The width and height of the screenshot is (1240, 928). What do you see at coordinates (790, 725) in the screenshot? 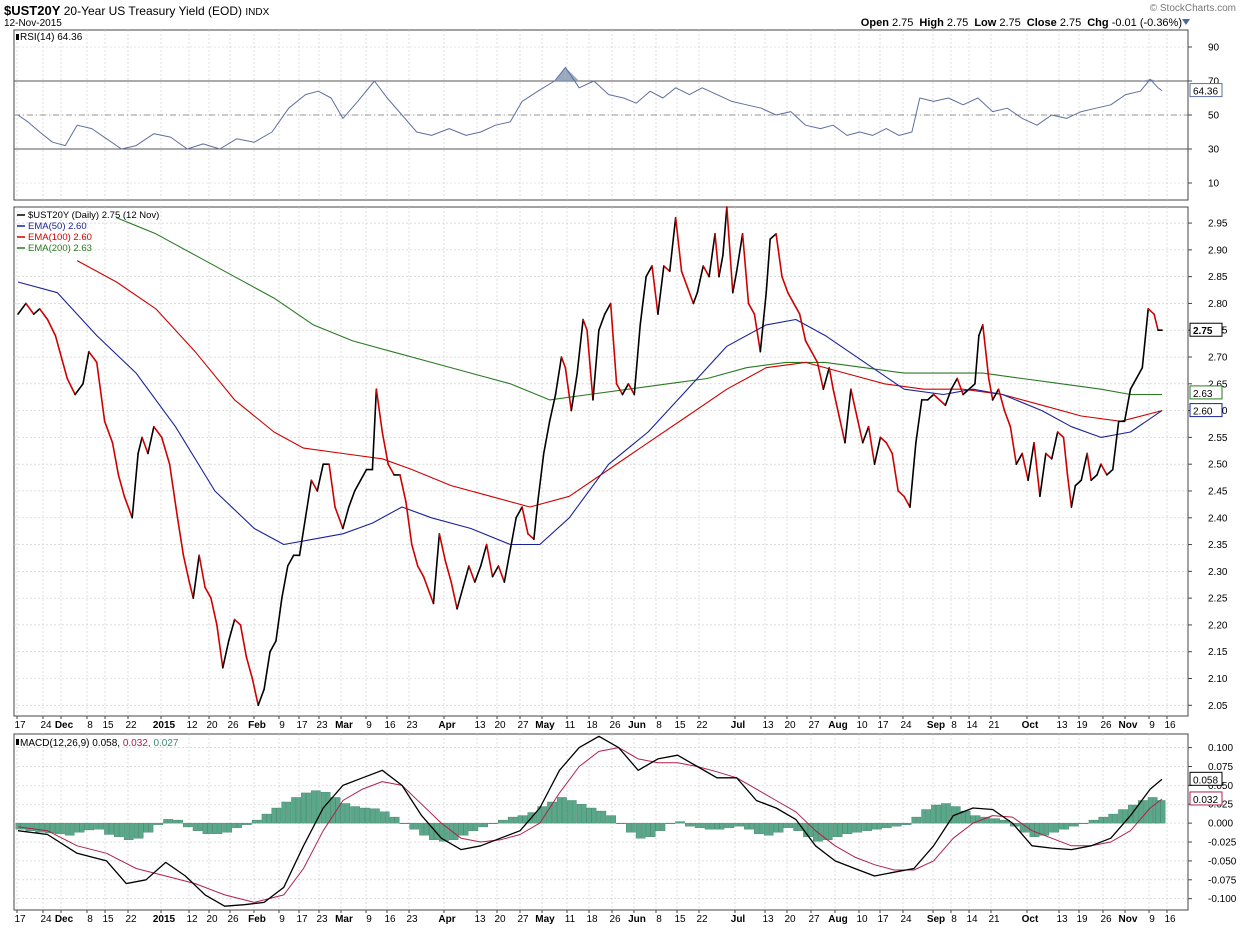
I see `price-x-axis-label: 20` at bounding box center [790, 725].